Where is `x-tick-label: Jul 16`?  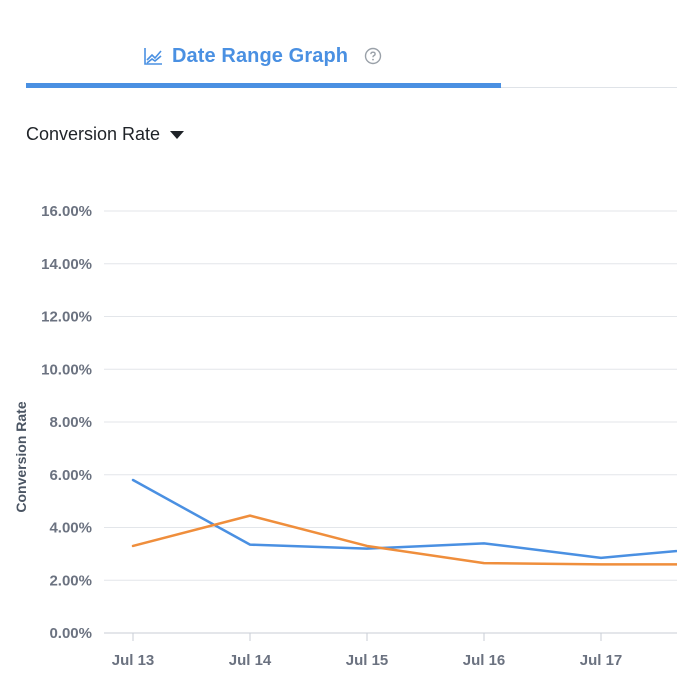
x-tick-label: Jul 16 is located at coordinates (484, 660).